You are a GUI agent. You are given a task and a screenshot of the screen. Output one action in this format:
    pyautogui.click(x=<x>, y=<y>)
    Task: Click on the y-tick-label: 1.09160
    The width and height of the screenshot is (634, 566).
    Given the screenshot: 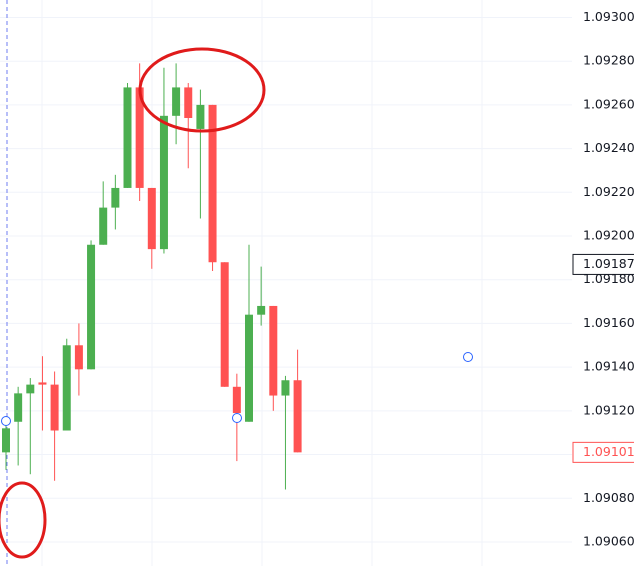 What is the action you would take?
    pyautogui.click(x=608, y=322)
    